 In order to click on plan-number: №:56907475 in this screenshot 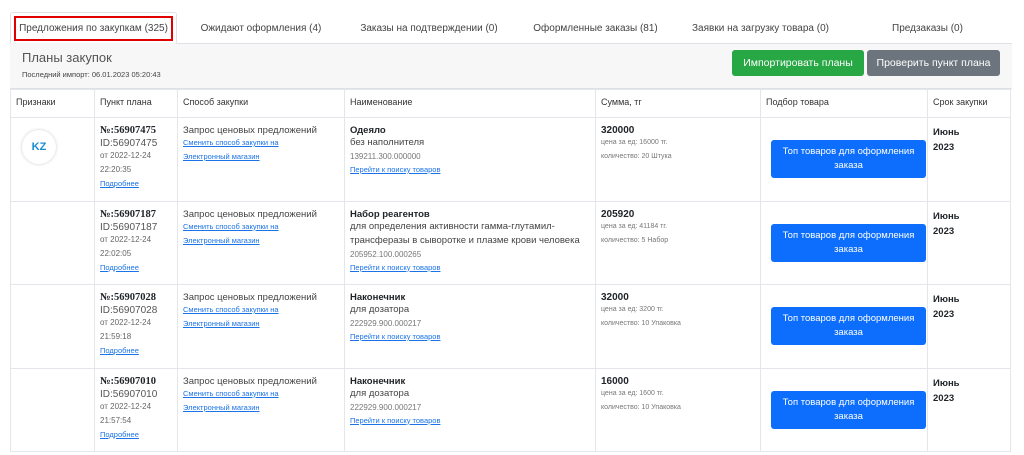, I will do `click(128, 130)`.